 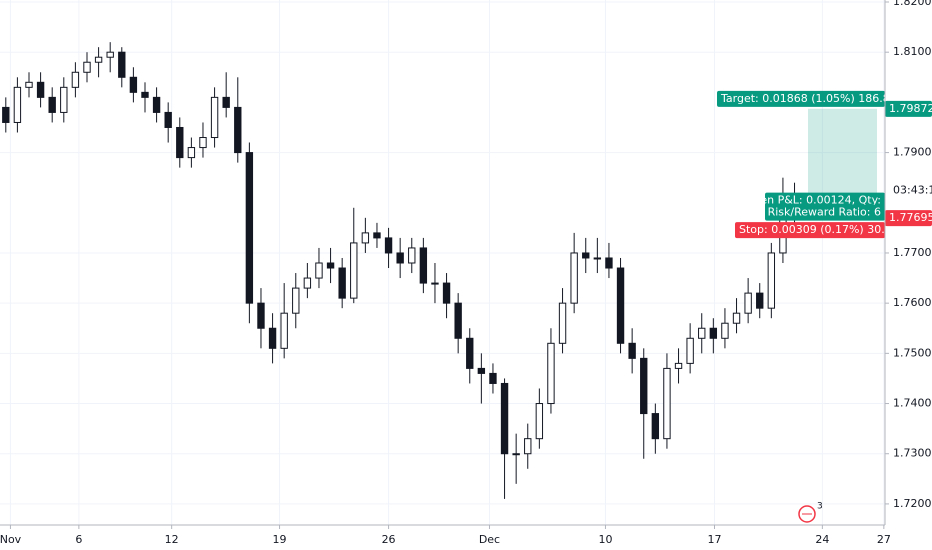 What do you see at coordinates (912, 252) in the screenshot?
I see `y-tick-label: 1.77000` at bounding box center [912, 252].